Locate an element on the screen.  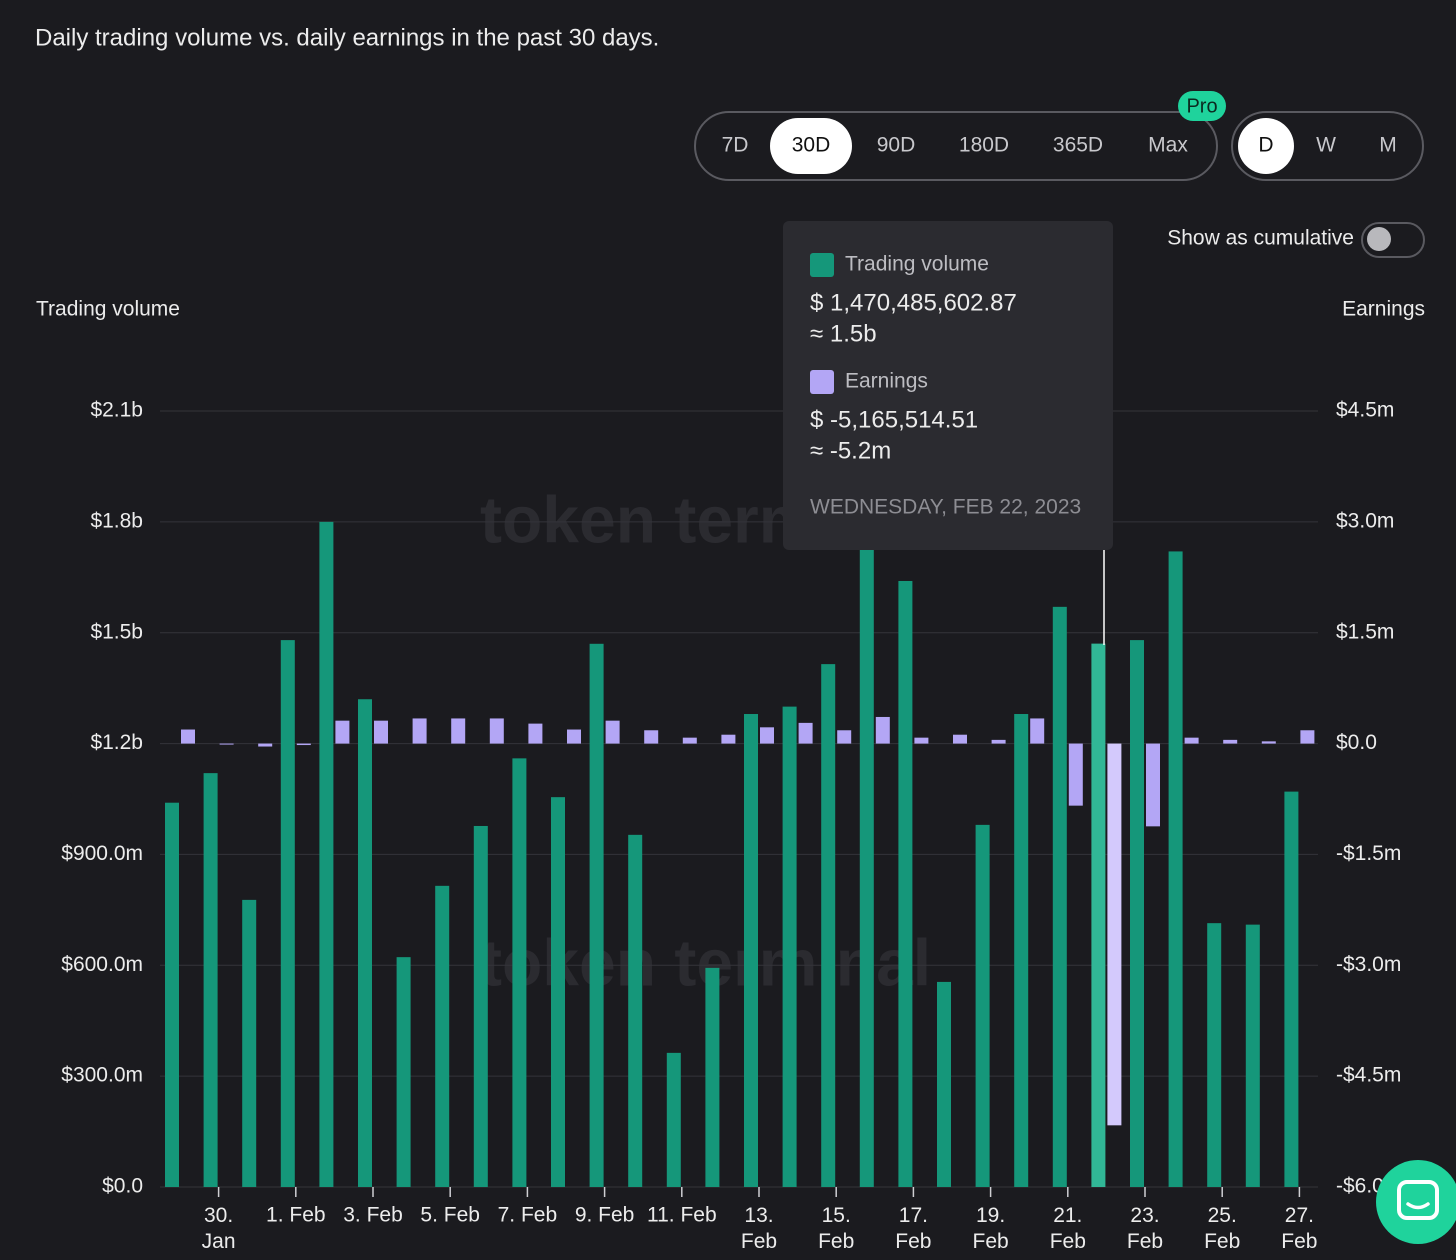
pro-badge-text: Pro is located at coordinates (1201, 106).